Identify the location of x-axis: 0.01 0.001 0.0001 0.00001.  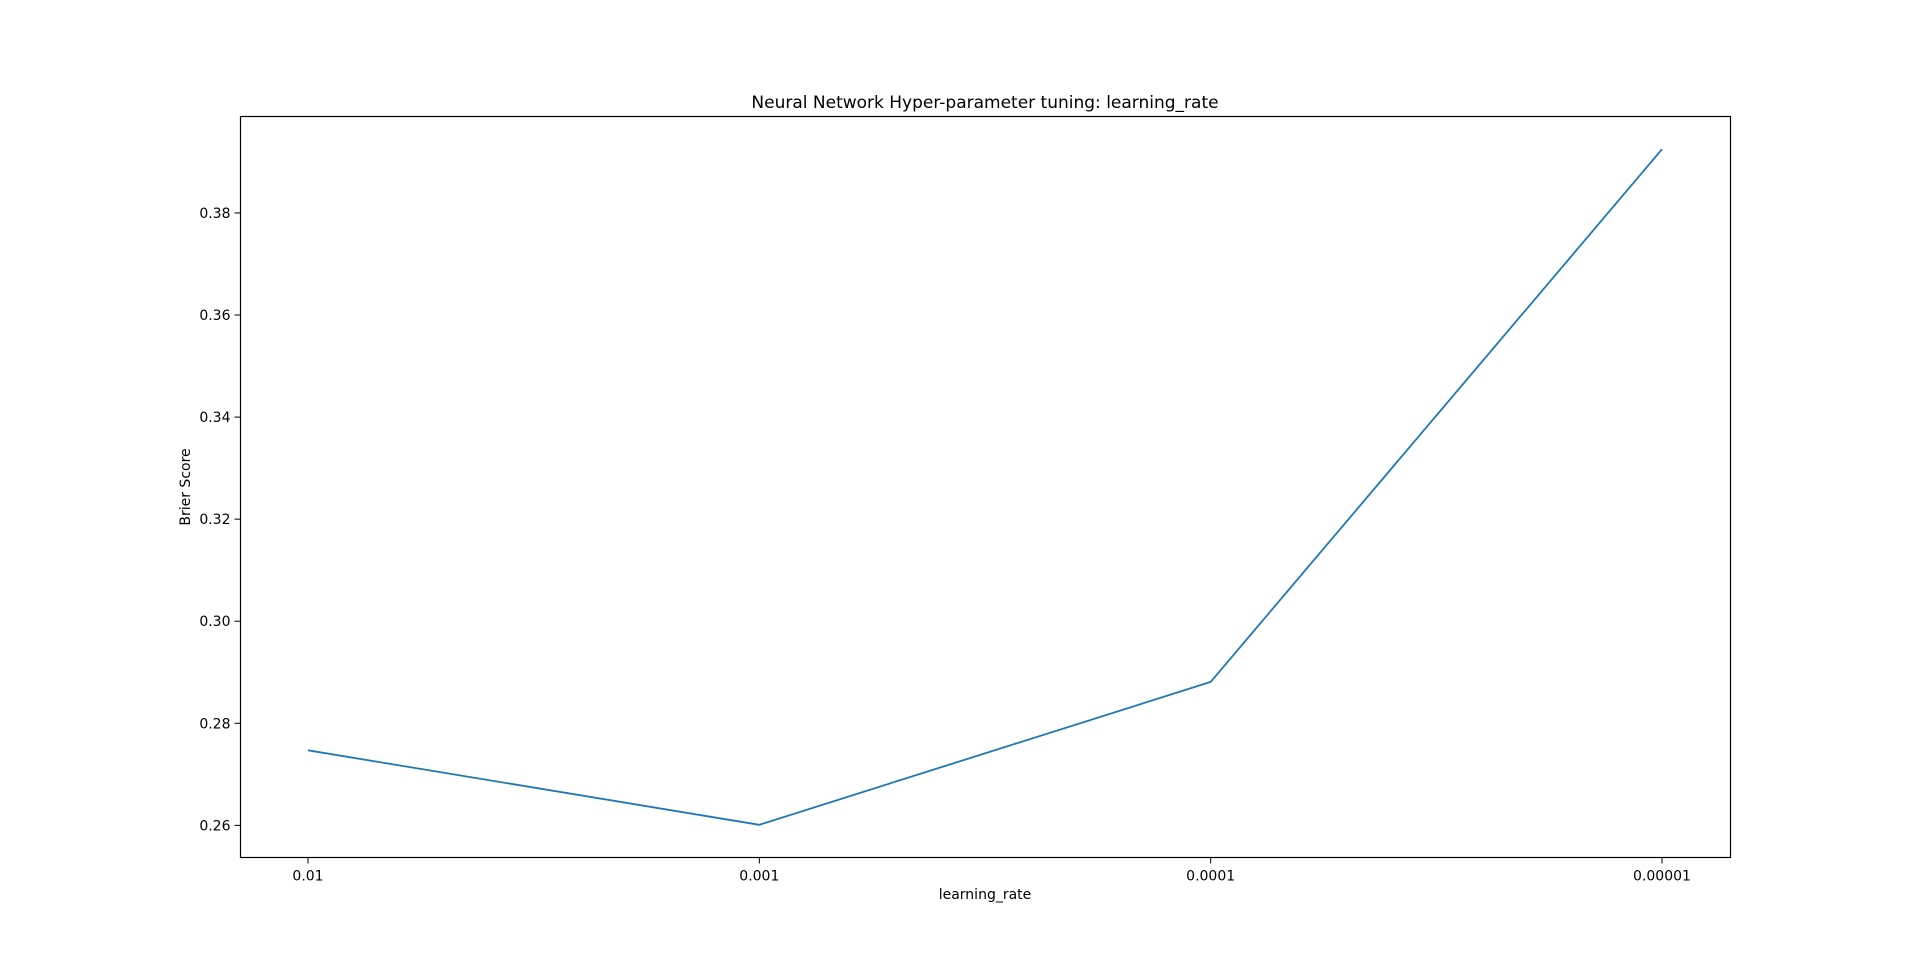
(991, 871).